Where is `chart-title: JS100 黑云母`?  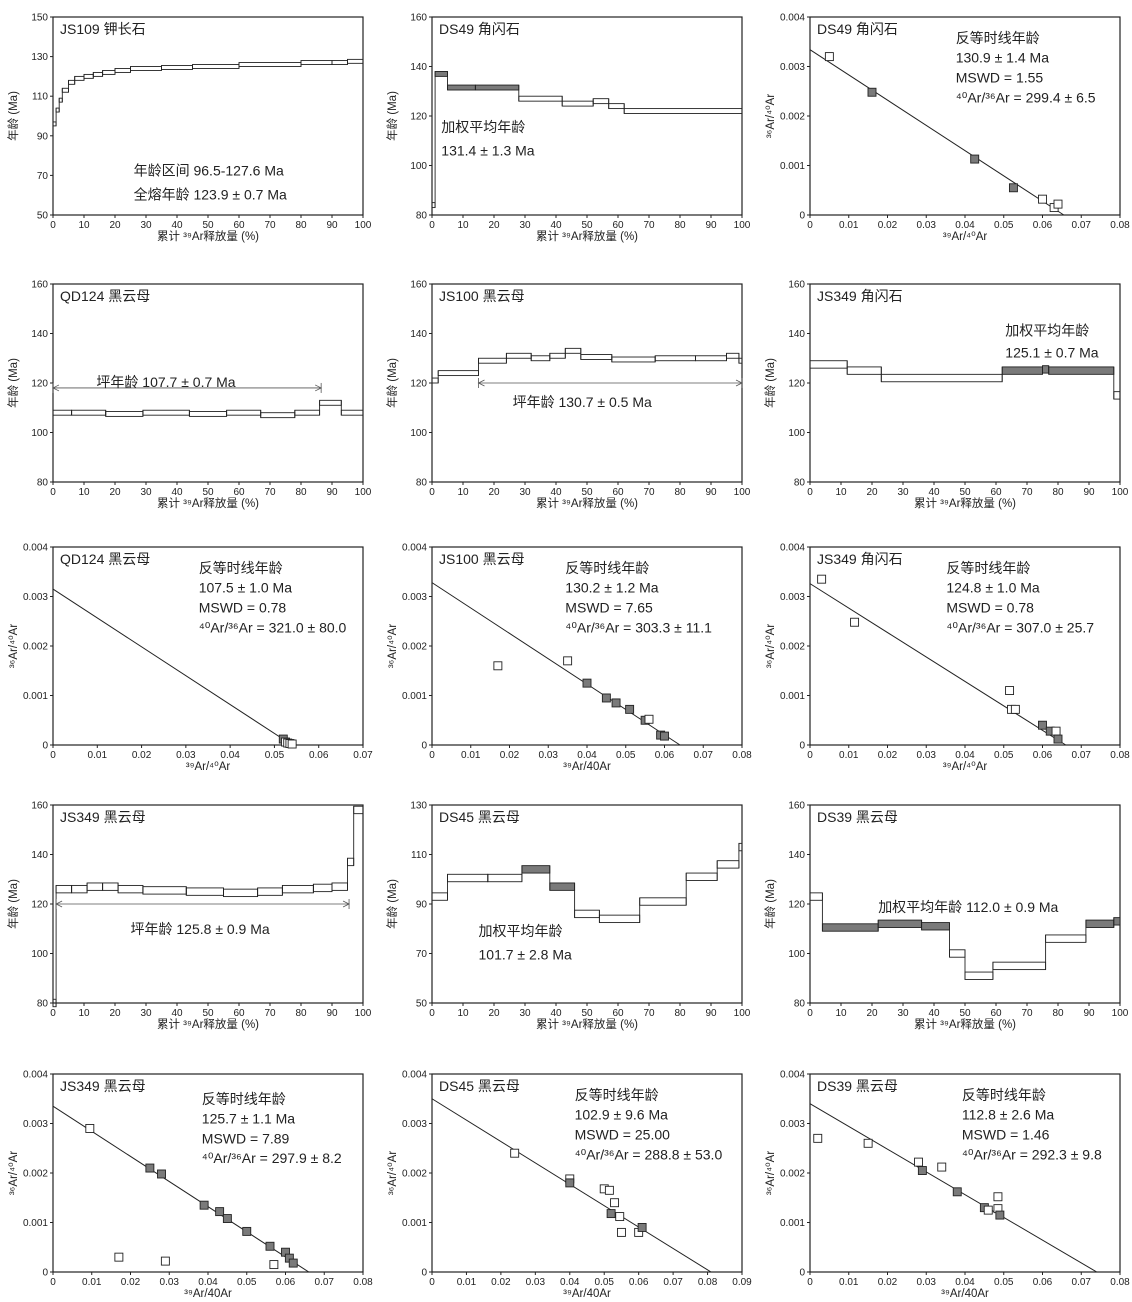
chart-title: JS100 黑云母 is located at coordinates (482, 559).